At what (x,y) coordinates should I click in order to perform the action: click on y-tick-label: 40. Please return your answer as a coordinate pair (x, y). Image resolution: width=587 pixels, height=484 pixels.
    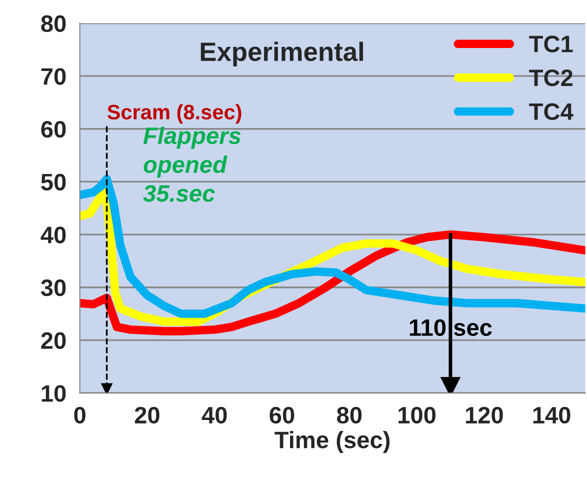
    Looking at the image, I should click on (53, 235).